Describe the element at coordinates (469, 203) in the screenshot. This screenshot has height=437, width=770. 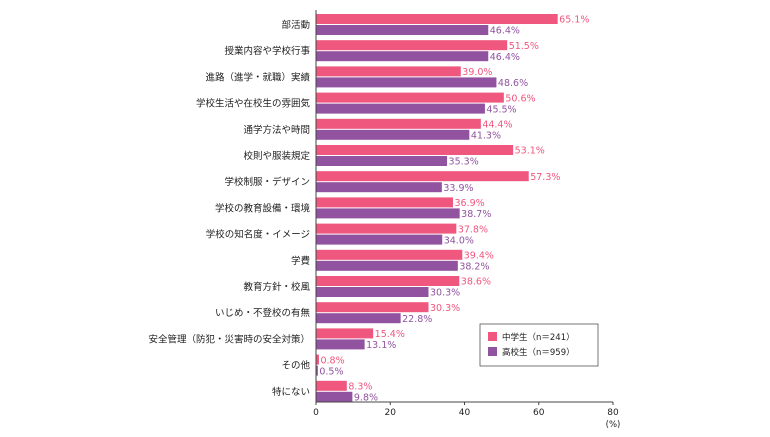
I see `data-label: 36.9%` at that location.